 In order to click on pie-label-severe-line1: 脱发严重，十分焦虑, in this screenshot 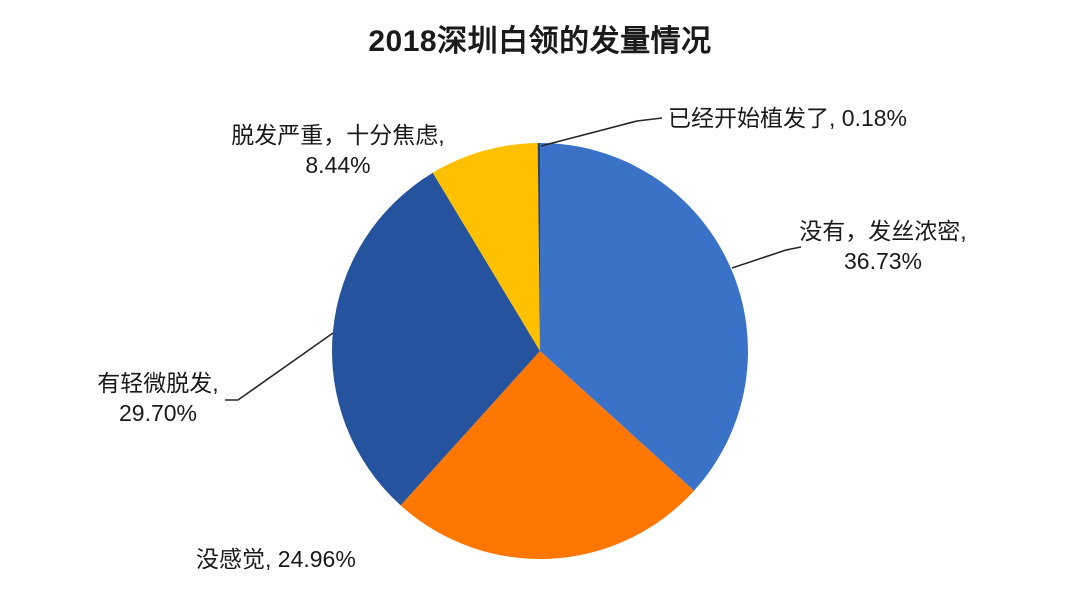, I will do `click(338, 135)`.